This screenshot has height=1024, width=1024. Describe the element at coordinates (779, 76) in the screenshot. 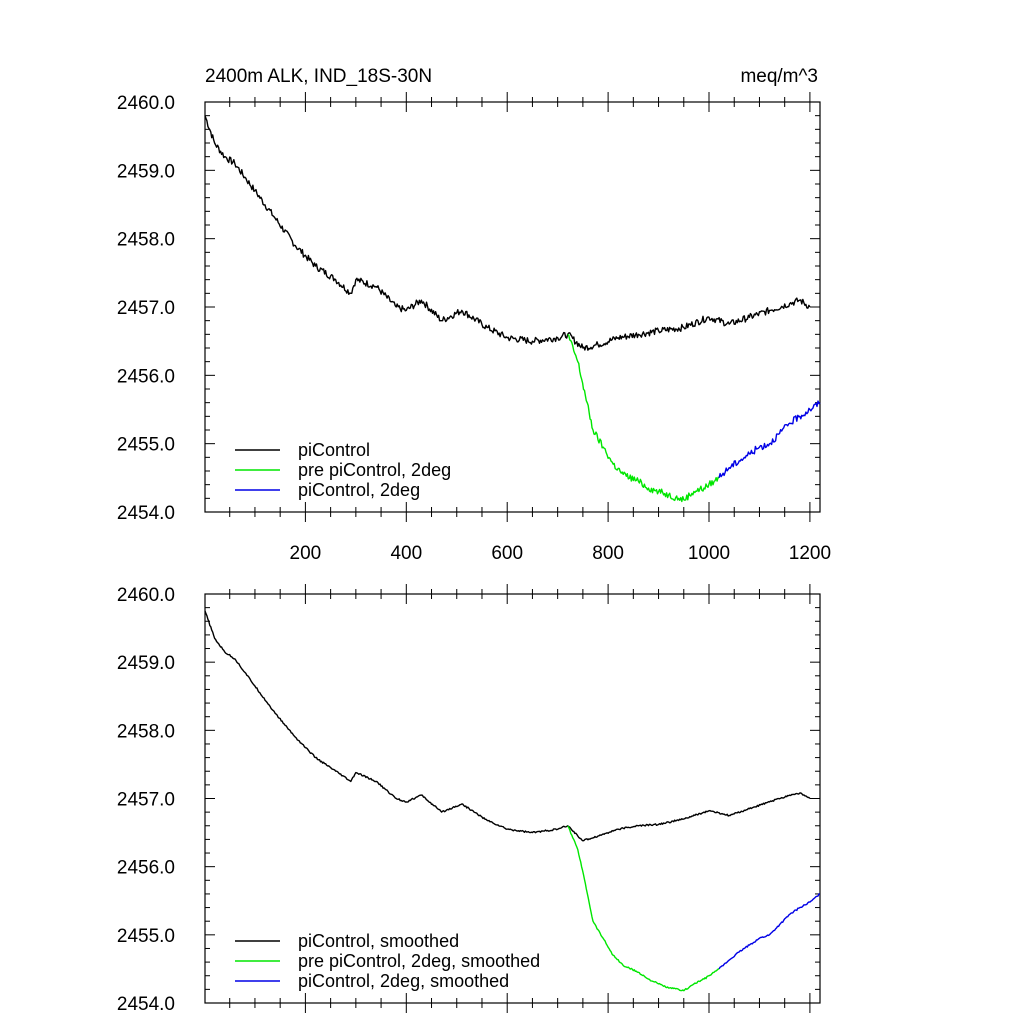

I see `chart-units: meq/m^3` at that location.